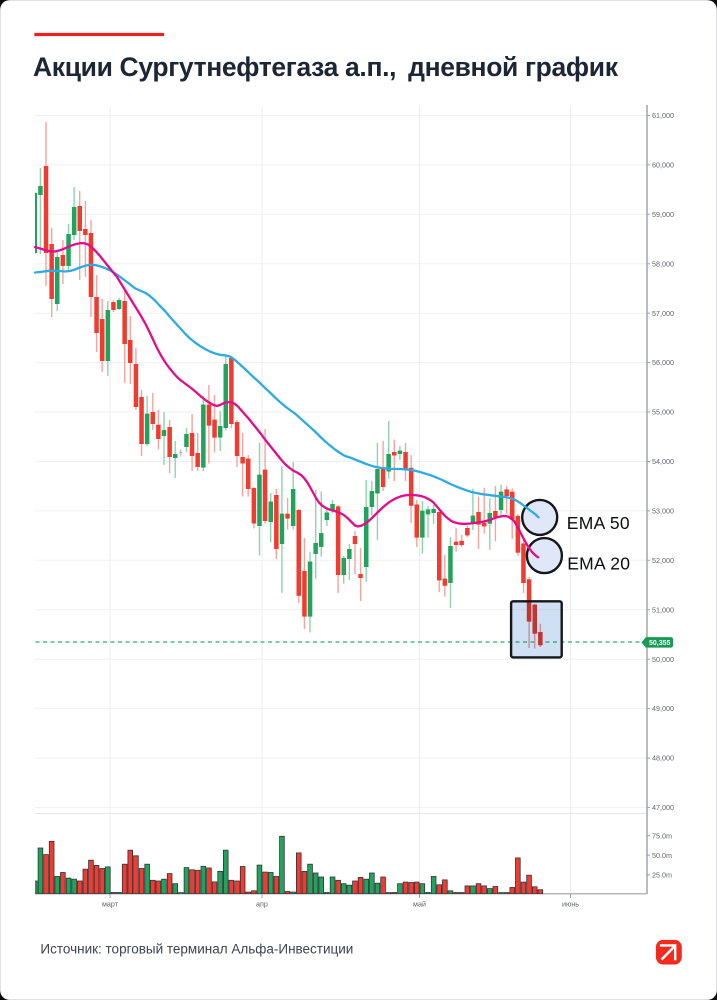 The height and width of the screenshot is (1005, 717). I want to click on svg-text: 55,000, so click(663, 412).